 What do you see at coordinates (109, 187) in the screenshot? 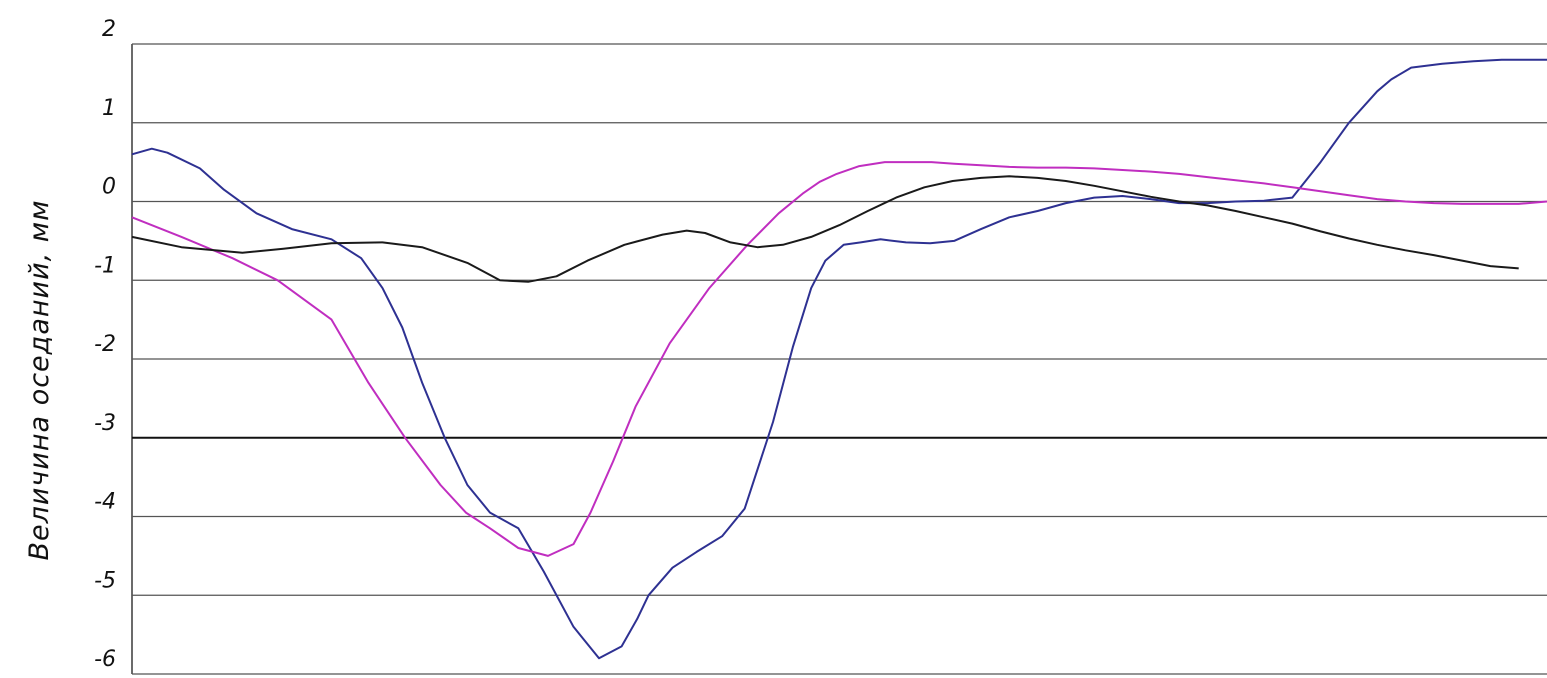
I see `y-tick-label: 0` at bounding box center [109, 187].